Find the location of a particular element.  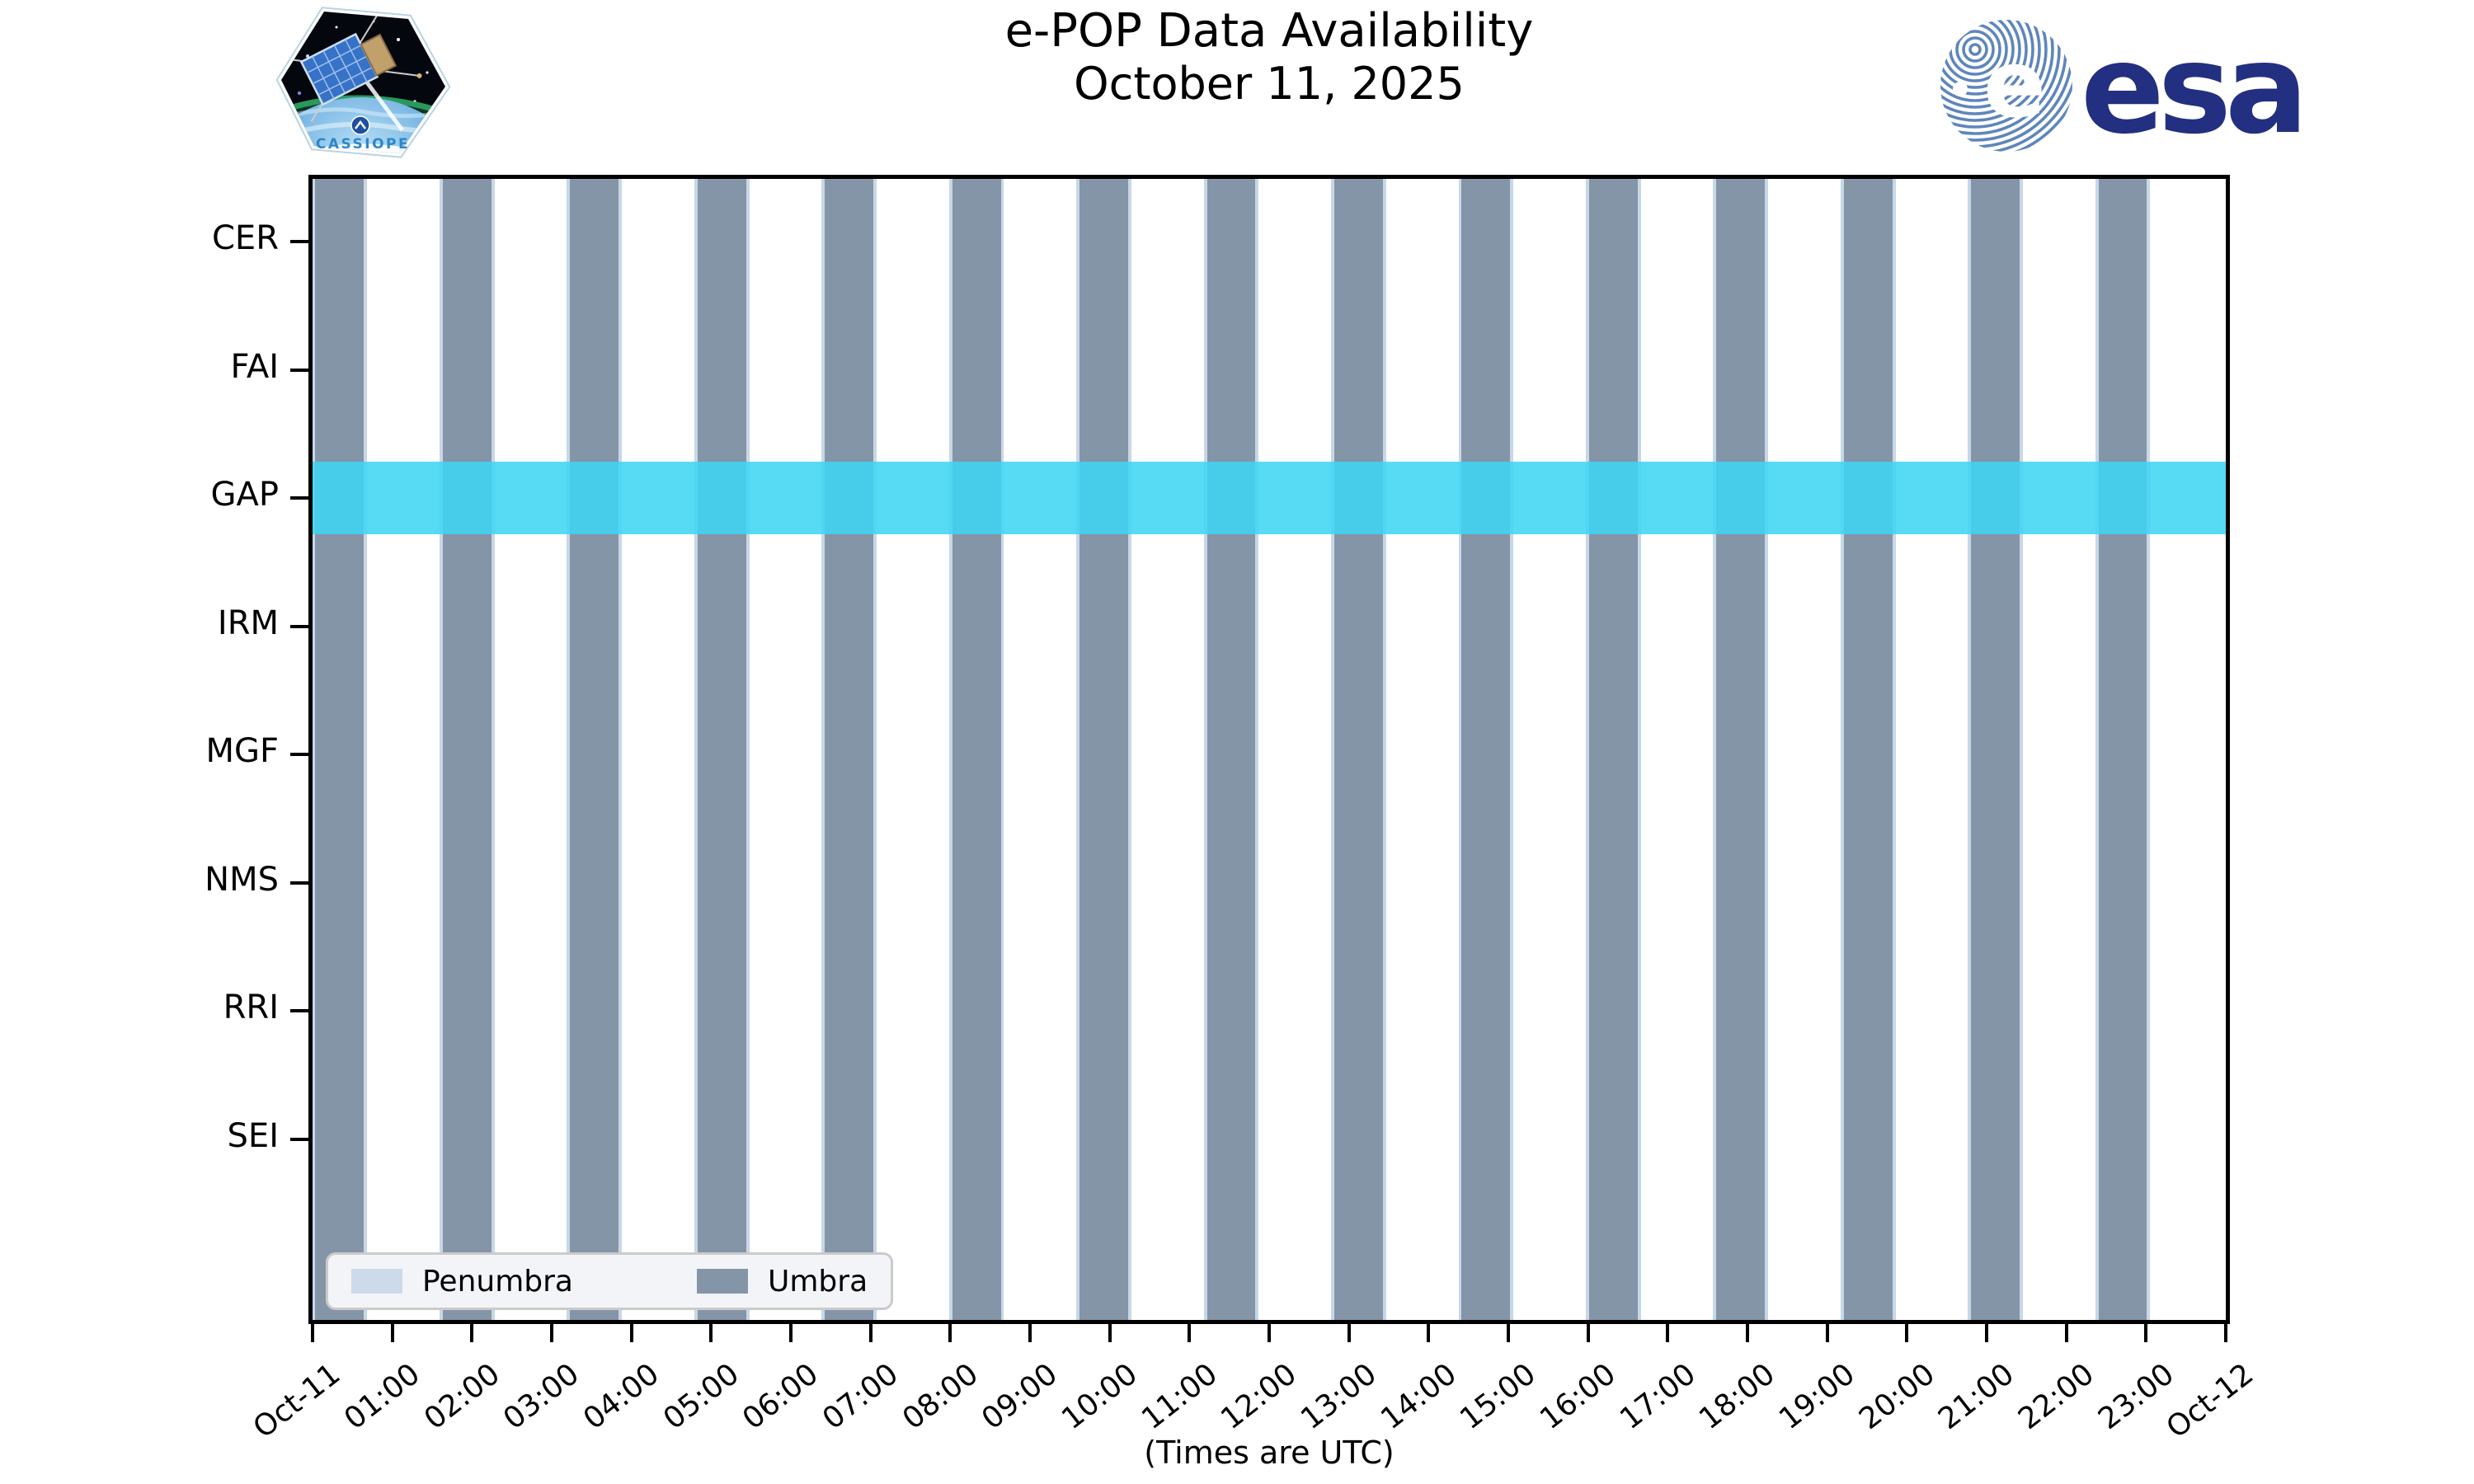

x-label-1000: 10:00 is located at coordinates (1099, 1397).